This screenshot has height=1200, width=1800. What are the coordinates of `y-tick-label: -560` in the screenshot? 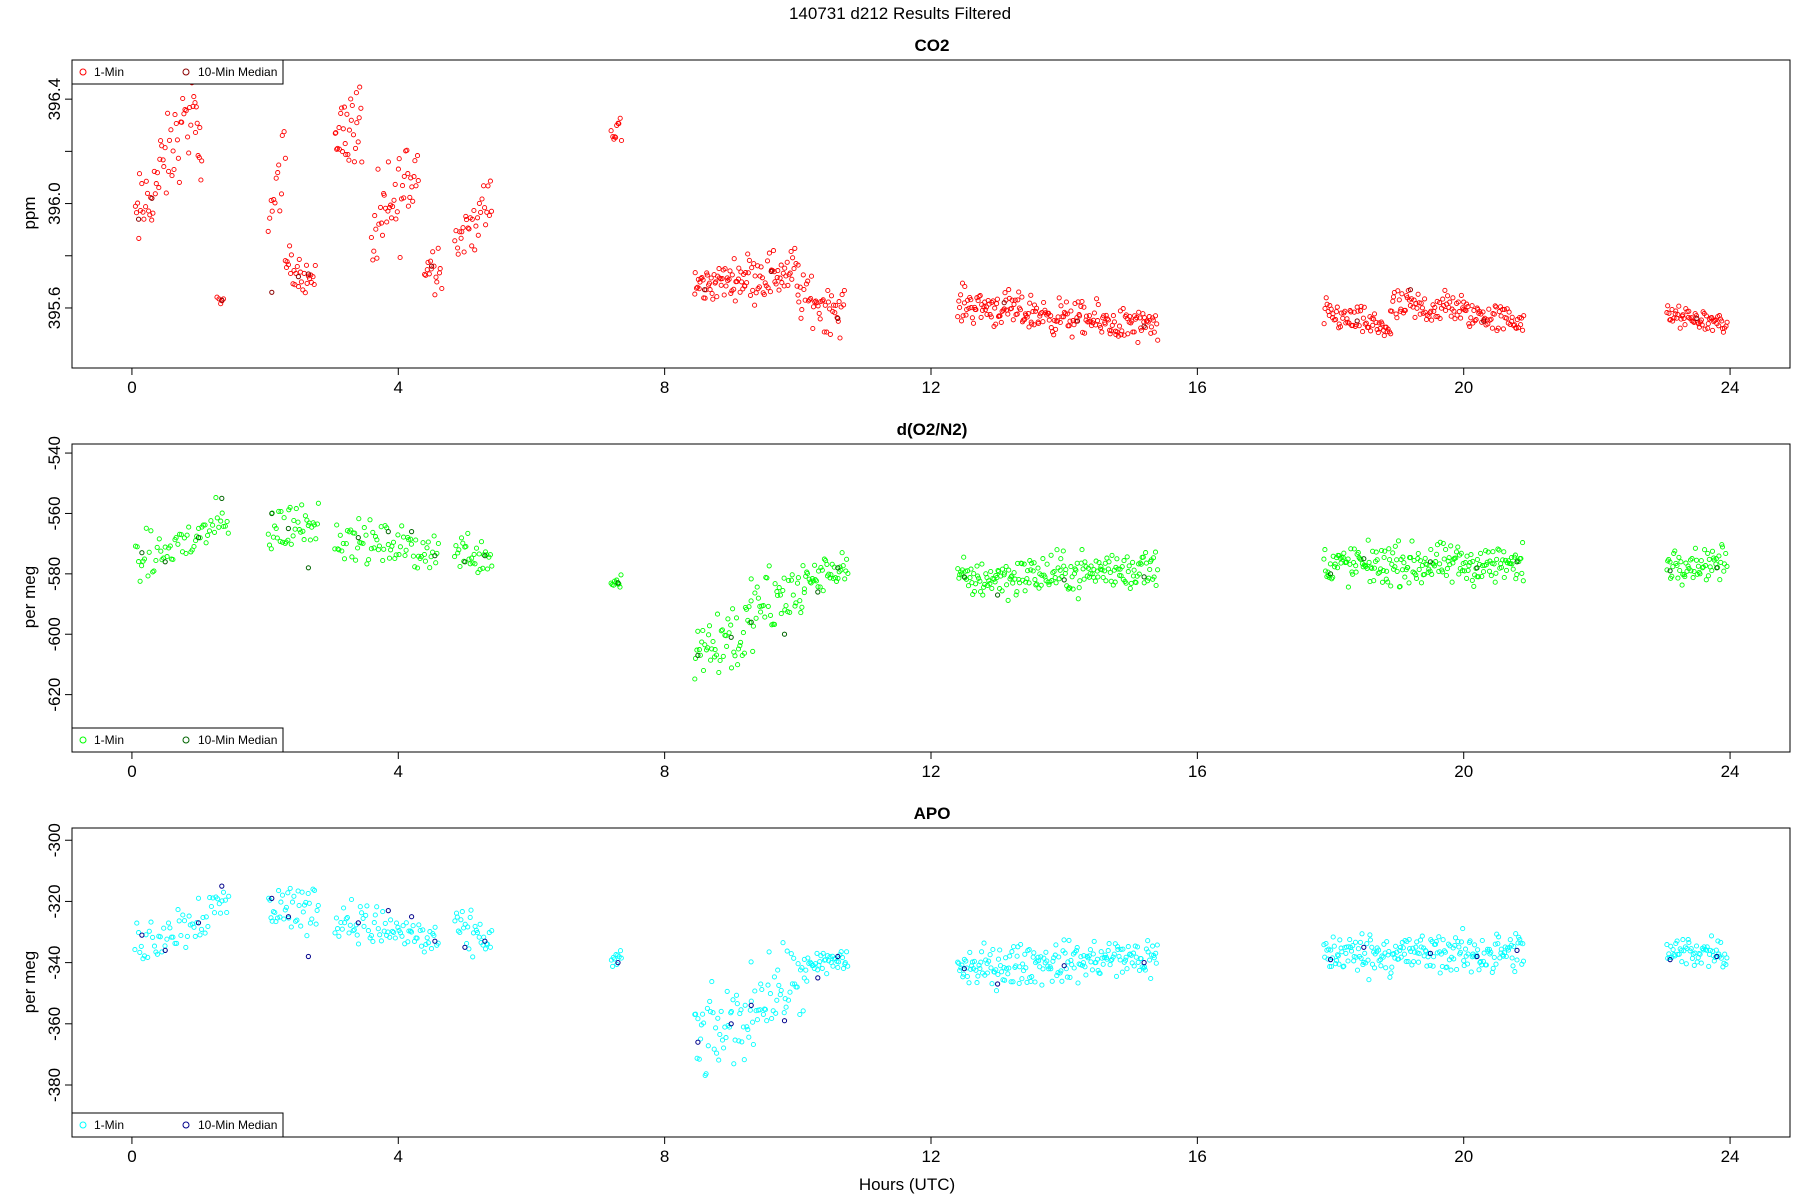 It's located at (54, 513).